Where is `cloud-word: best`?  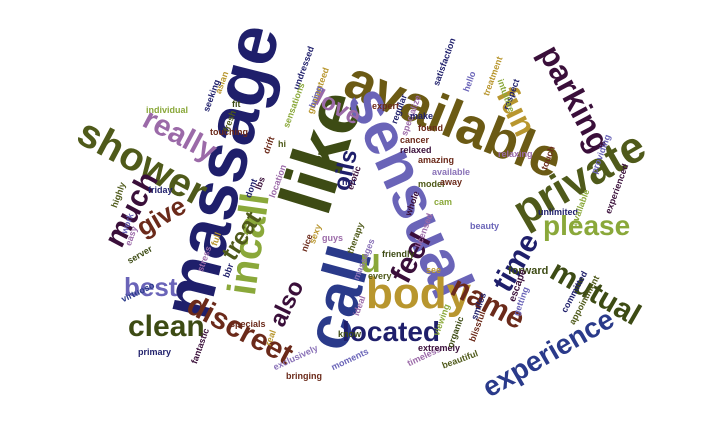 cloud-word: best is located at coordinates (151, 287).